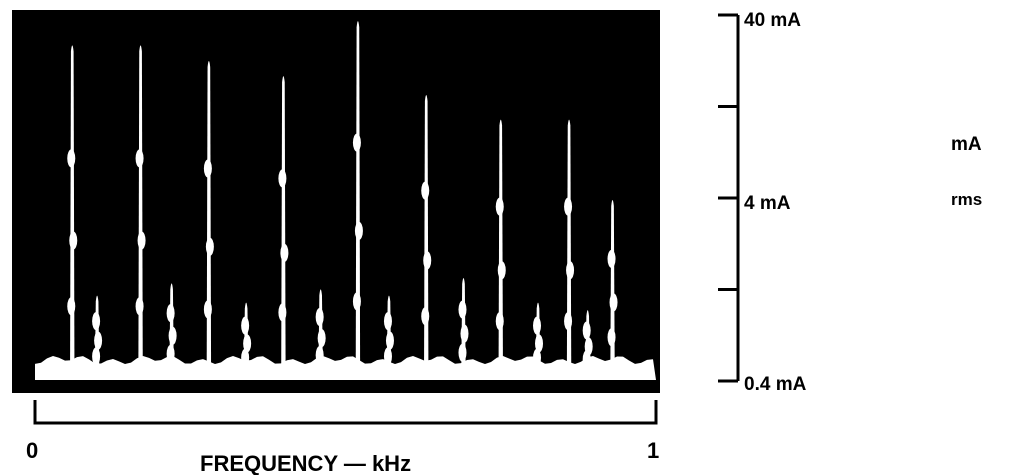  What do you see at coordinates (305, 463) in the screenshot?
I see `x-axis-title: FREQUENCY — kHz` at bounding box center [305, 463].